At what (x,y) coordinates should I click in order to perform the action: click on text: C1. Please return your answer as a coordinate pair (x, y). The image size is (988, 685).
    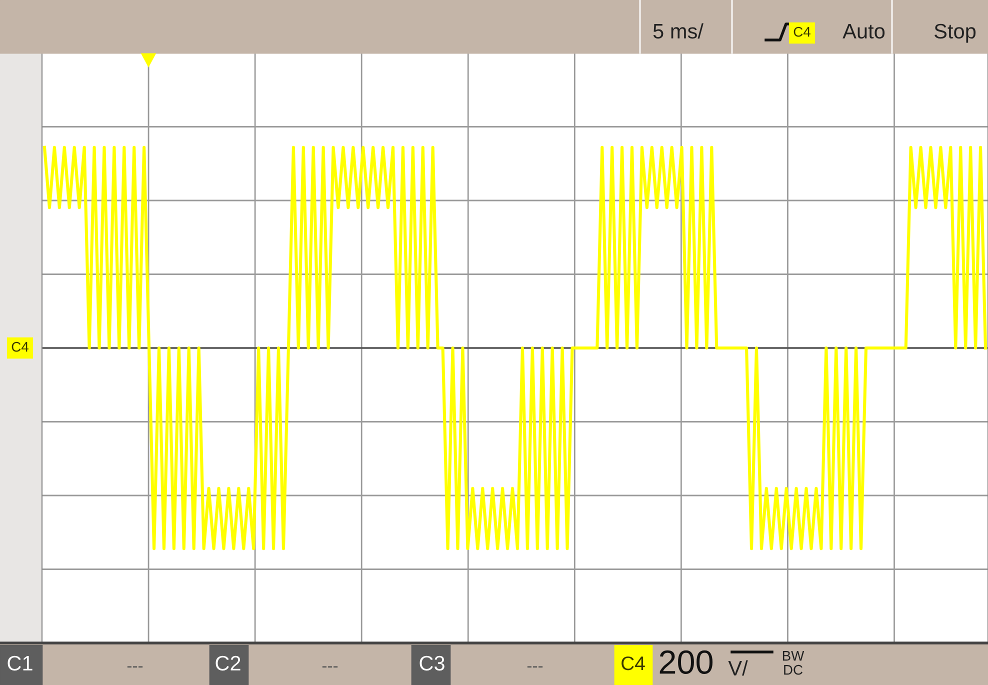
    Looking at the image, I should click on (20, 663).